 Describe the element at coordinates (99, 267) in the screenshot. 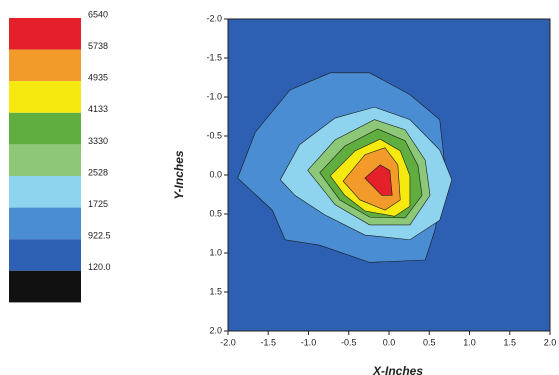

I see `legend-label: 120.0` at that location.